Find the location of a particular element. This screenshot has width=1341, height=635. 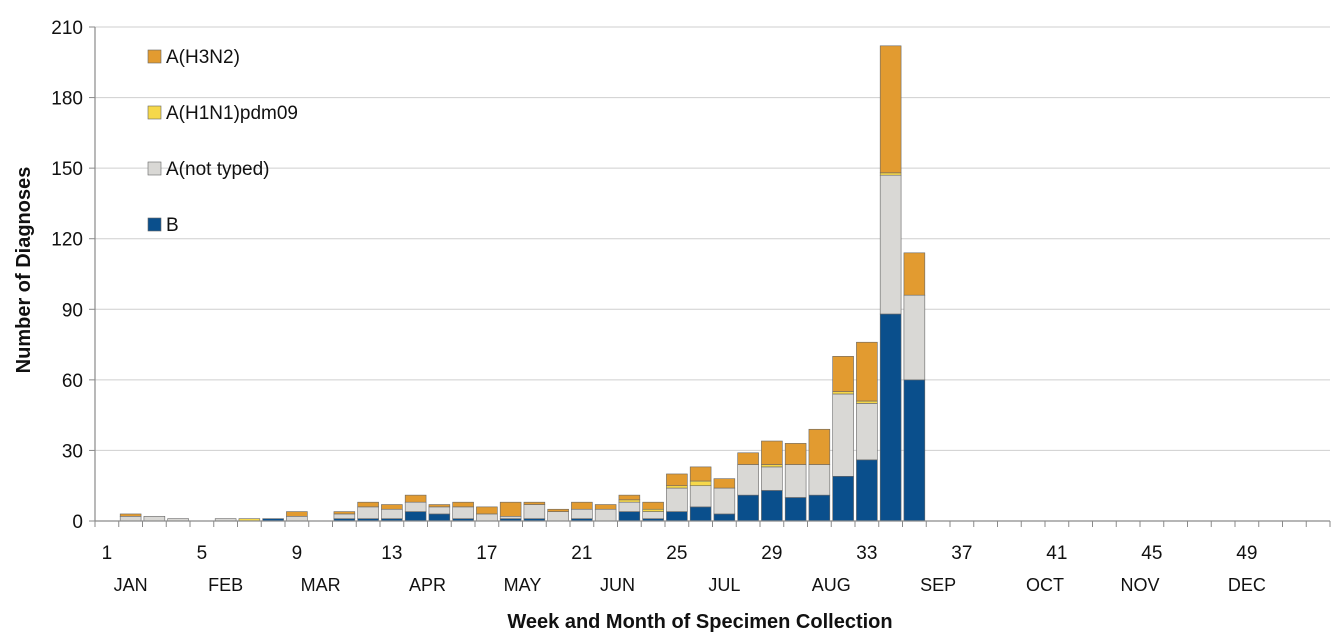

legend-label: A(H3N2) is located at coordinates (203, 57).